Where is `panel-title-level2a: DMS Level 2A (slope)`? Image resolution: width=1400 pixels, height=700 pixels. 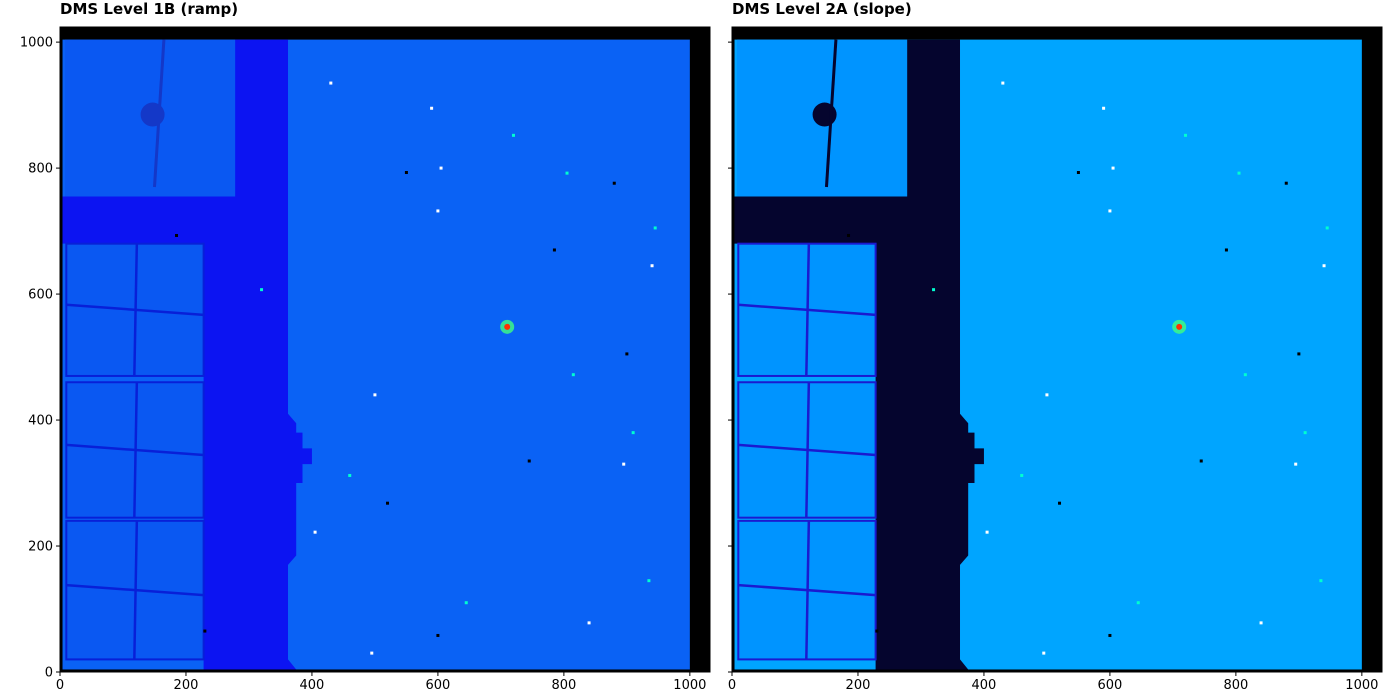
panel-title-level2a: DMS Level 2A (slope) is located at coordinates (822, 9).